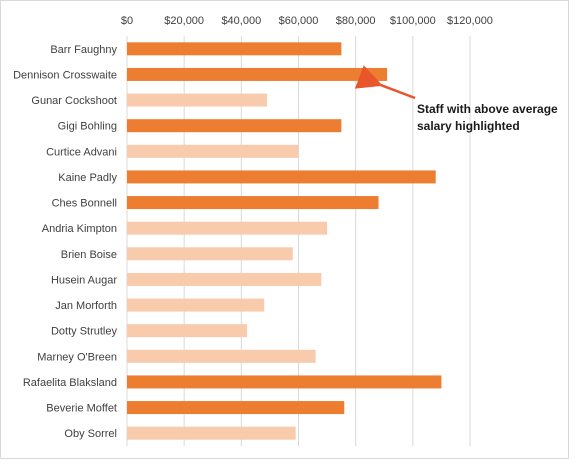 This screenshot has height=468, width=585. What do you see at coordinates (81, 152) in the screenshot?
I see `category-label: Curtice Advani` at bounding box center [81, 152].